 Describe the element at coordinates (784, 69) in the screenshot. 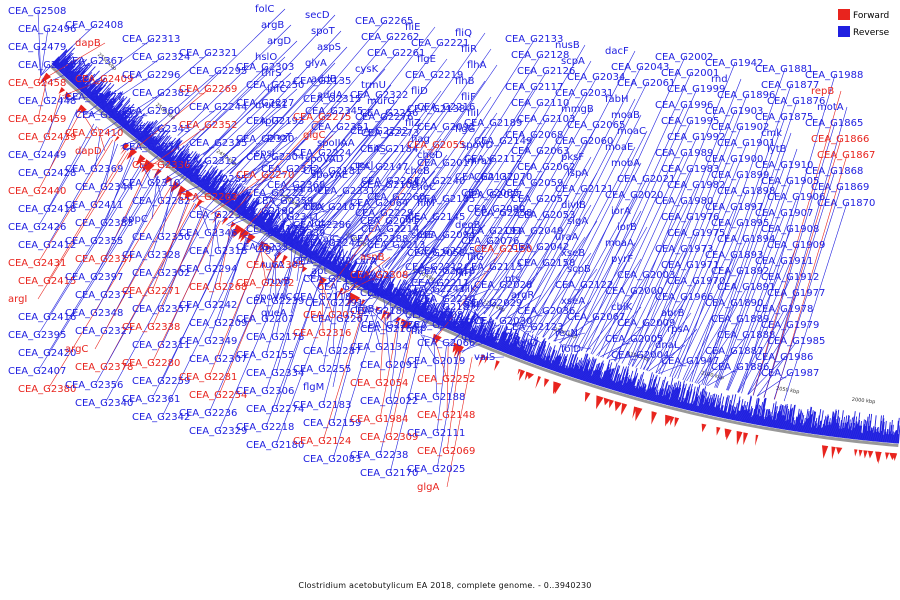

I see `gene-label: CEA_G1881` at that location.